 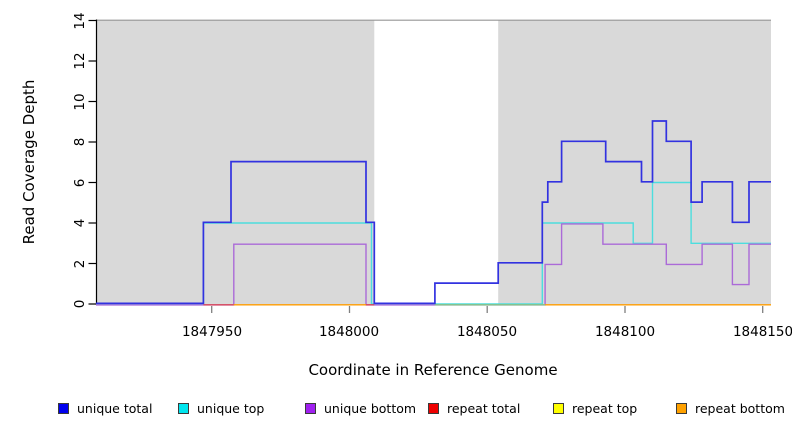 I want to click on y-tick-label: 2, so click(x=80, y=264).